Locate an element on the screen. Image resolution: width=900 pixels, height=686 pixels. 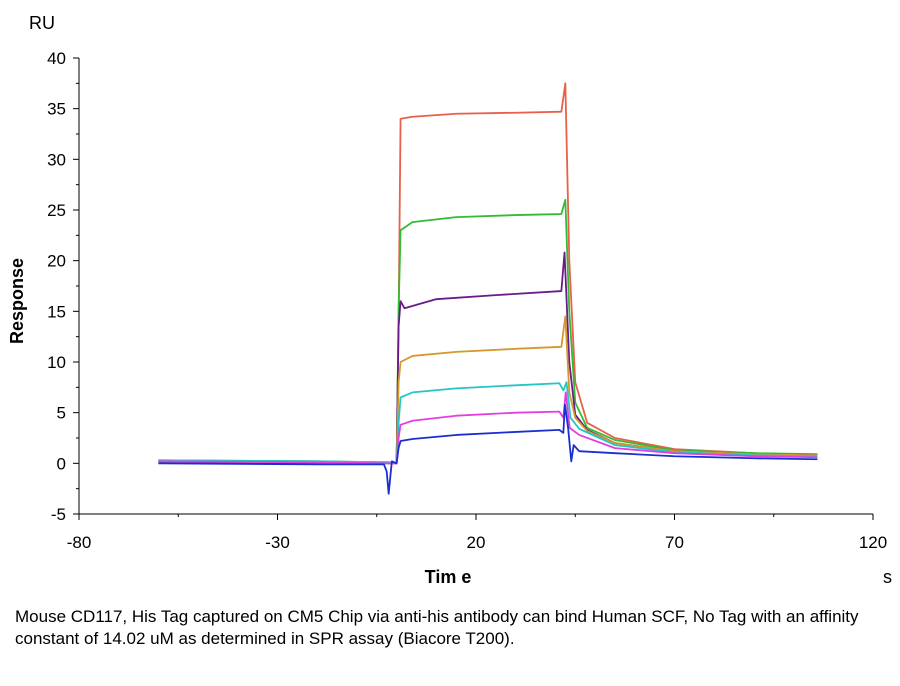
y-tick-label: 10 is located at coordinates (56, 362).